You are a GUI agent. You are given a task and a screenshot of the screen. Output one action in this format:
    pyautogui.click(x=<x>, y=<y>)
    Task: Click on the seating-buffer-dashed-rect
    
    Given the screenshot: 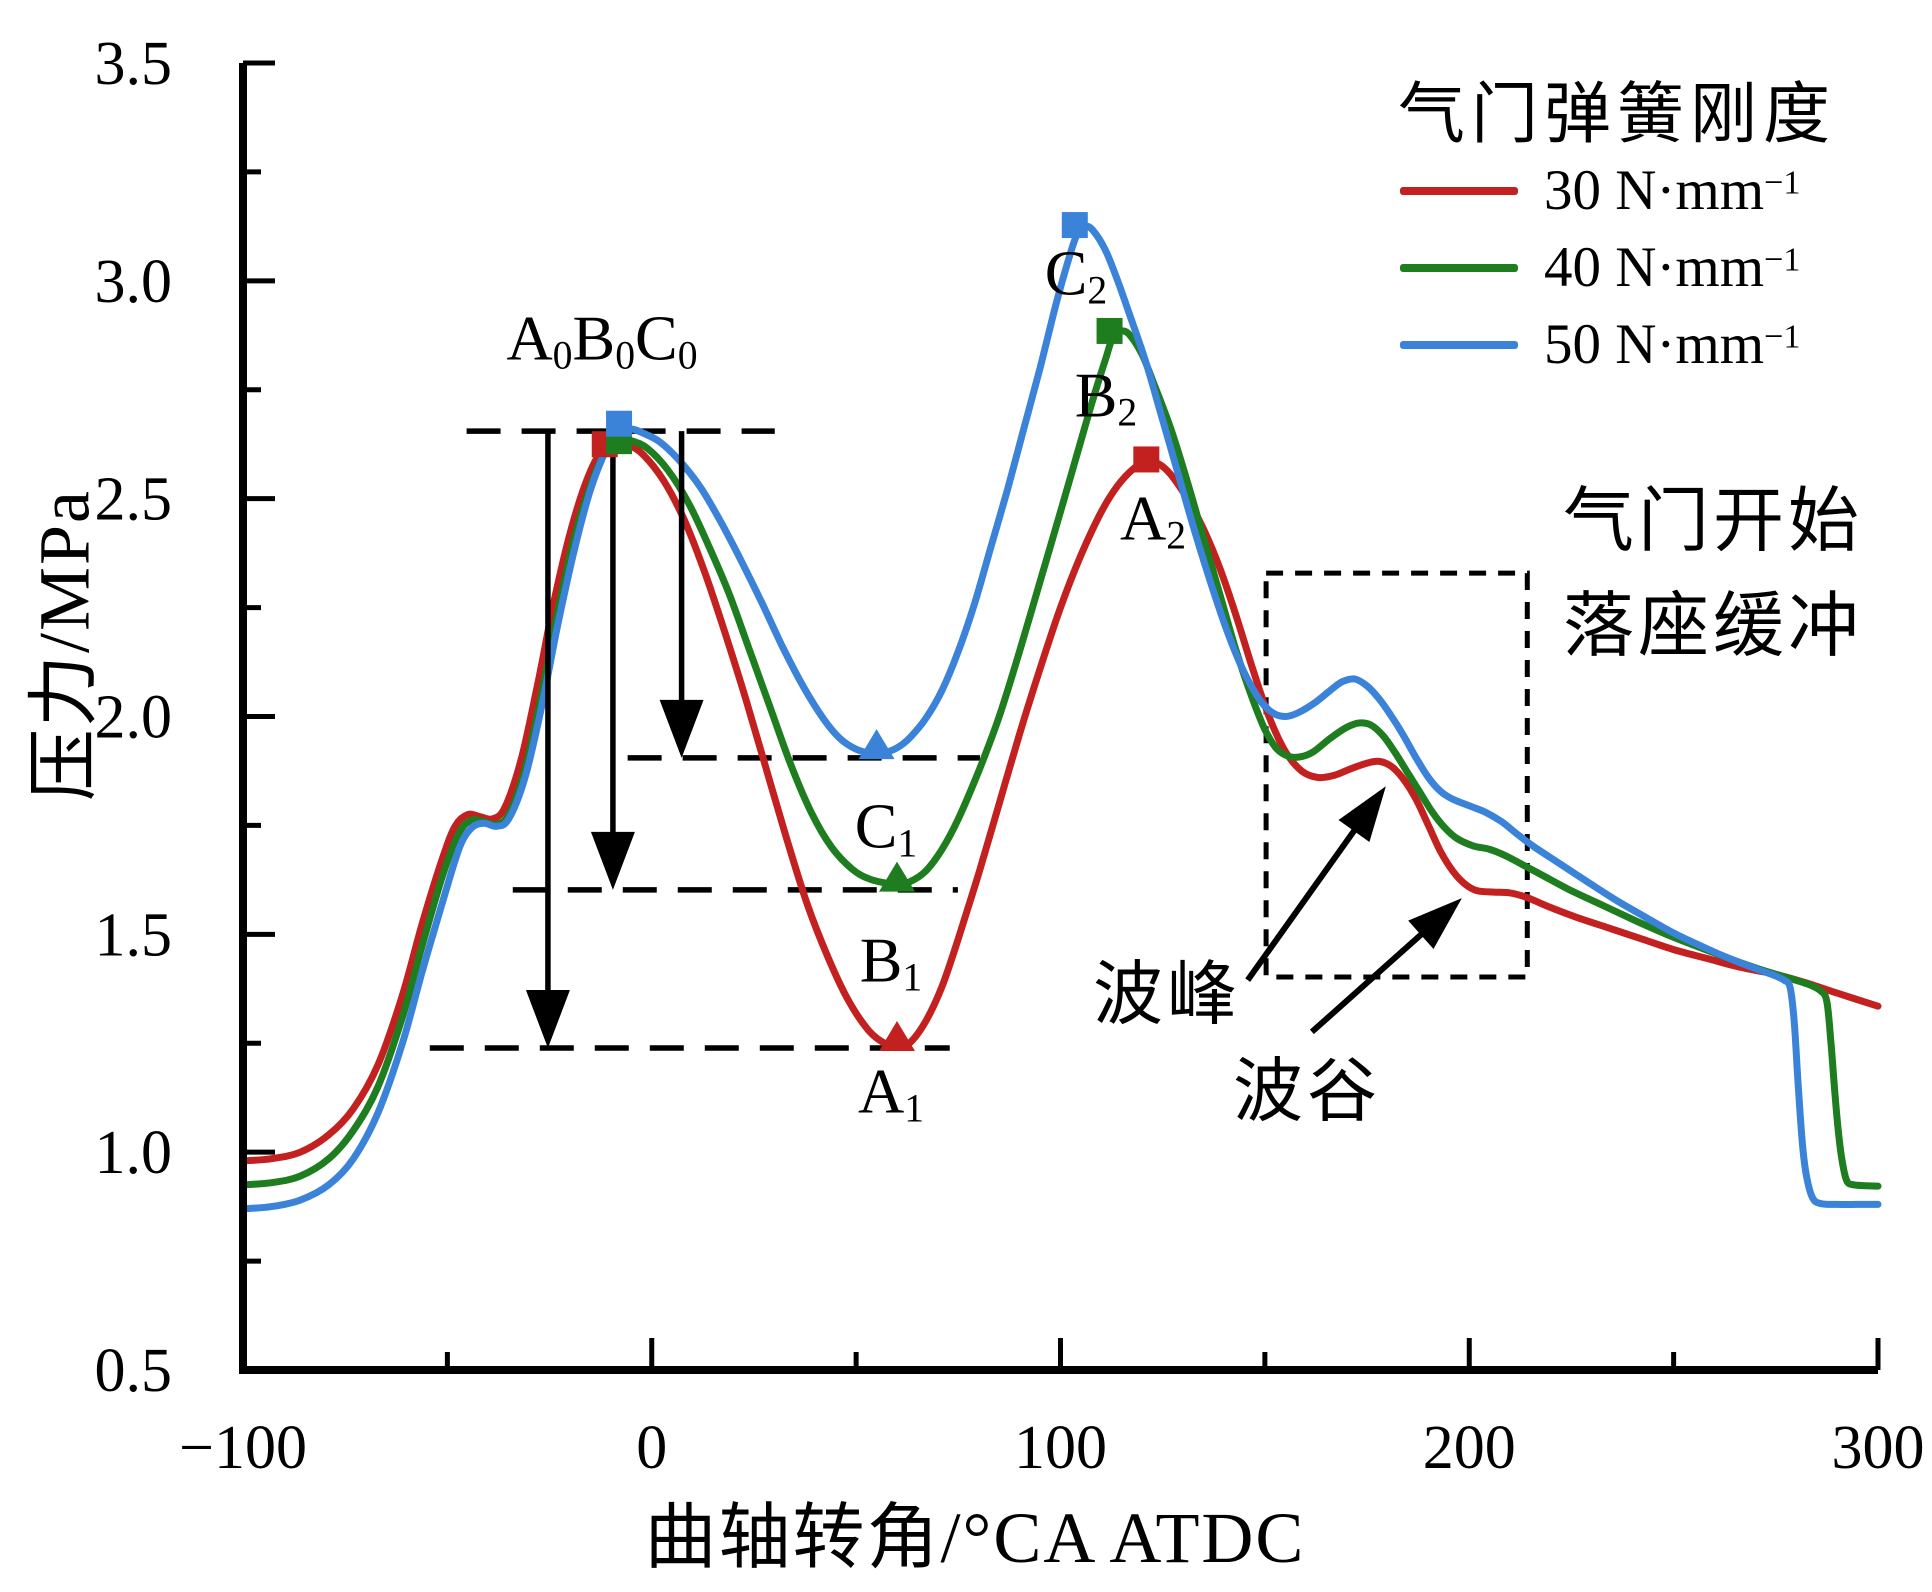 What is the action you would take?
    pyautogui.click(x=1396, y=775)
    